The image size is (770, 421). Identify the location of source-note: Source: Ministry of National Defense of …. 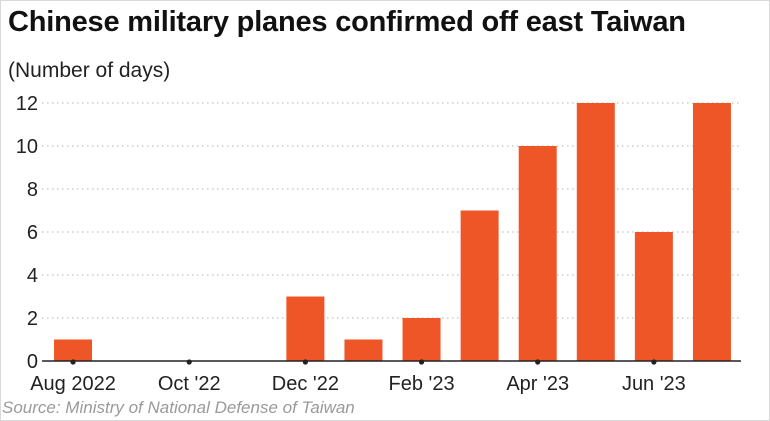
(178, 407).